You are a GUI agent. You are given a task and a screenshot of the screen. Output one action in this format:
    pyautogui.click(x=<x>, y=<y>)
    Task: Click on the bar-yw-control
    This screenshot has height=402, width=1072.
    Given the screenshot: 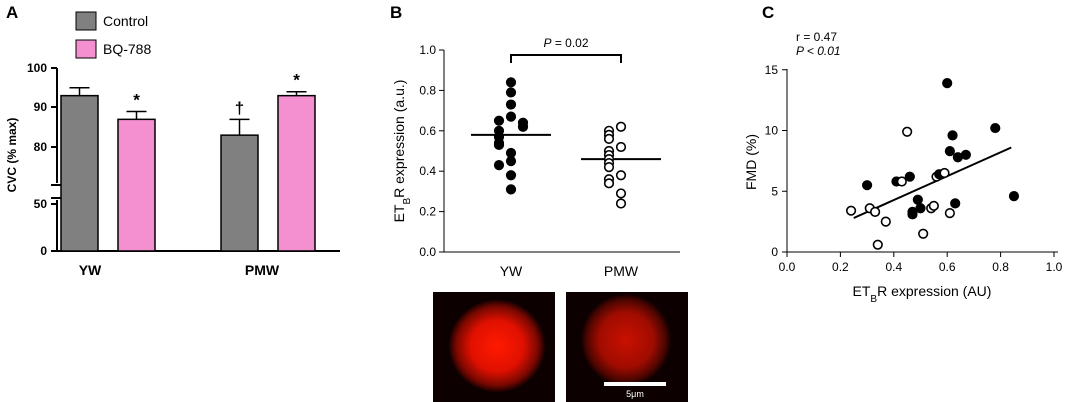 What is the action you would take?
    pyautogui.click(x=79, y=173)
    